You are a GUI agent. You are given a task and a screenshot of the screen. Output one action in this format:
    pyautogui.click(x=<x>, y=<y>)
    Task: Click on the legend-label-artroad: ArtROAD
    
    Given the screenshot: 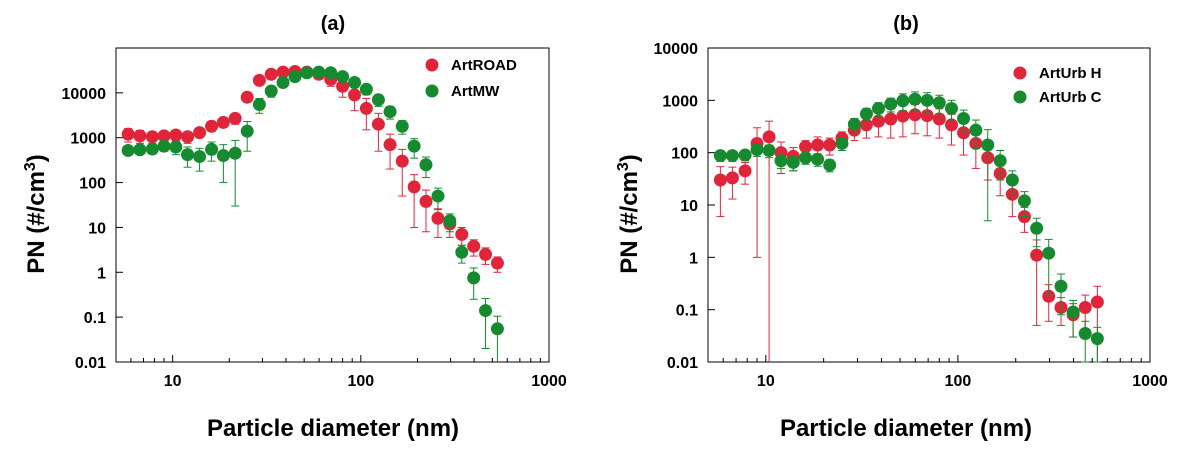 What is the action you would take?
    pyautogui.click(x=484, y=65)
    